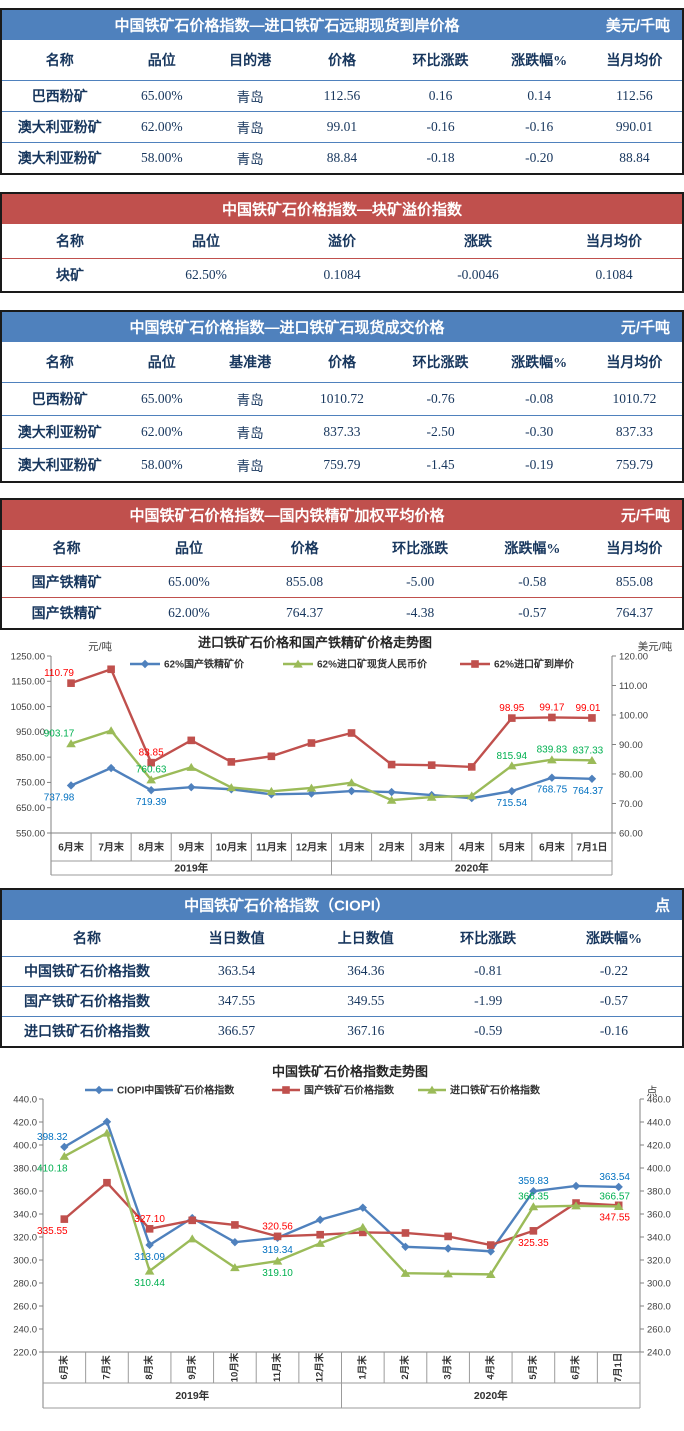  Describe the element at coordinates (322, 713) in the screenshot. I see `series-data-labels: 110.79 83.85 98.95 99.17 99.01` at that location.